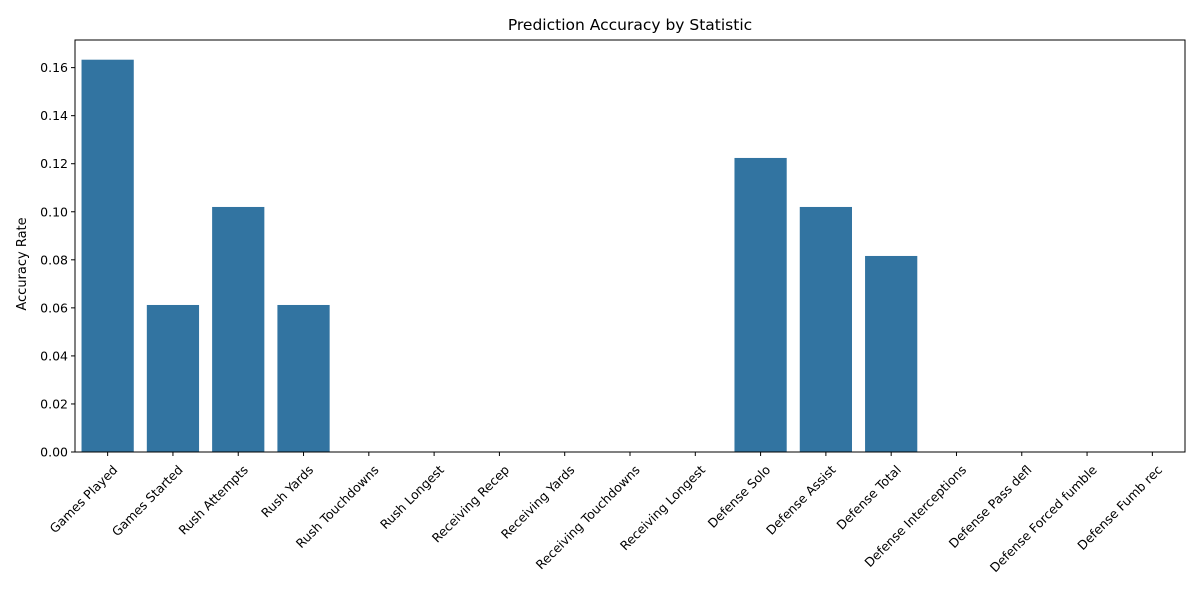  Describe the element at coordinates (287, 491) in the screenshot. I see `x-tick-label: Rush Yards` at that location.